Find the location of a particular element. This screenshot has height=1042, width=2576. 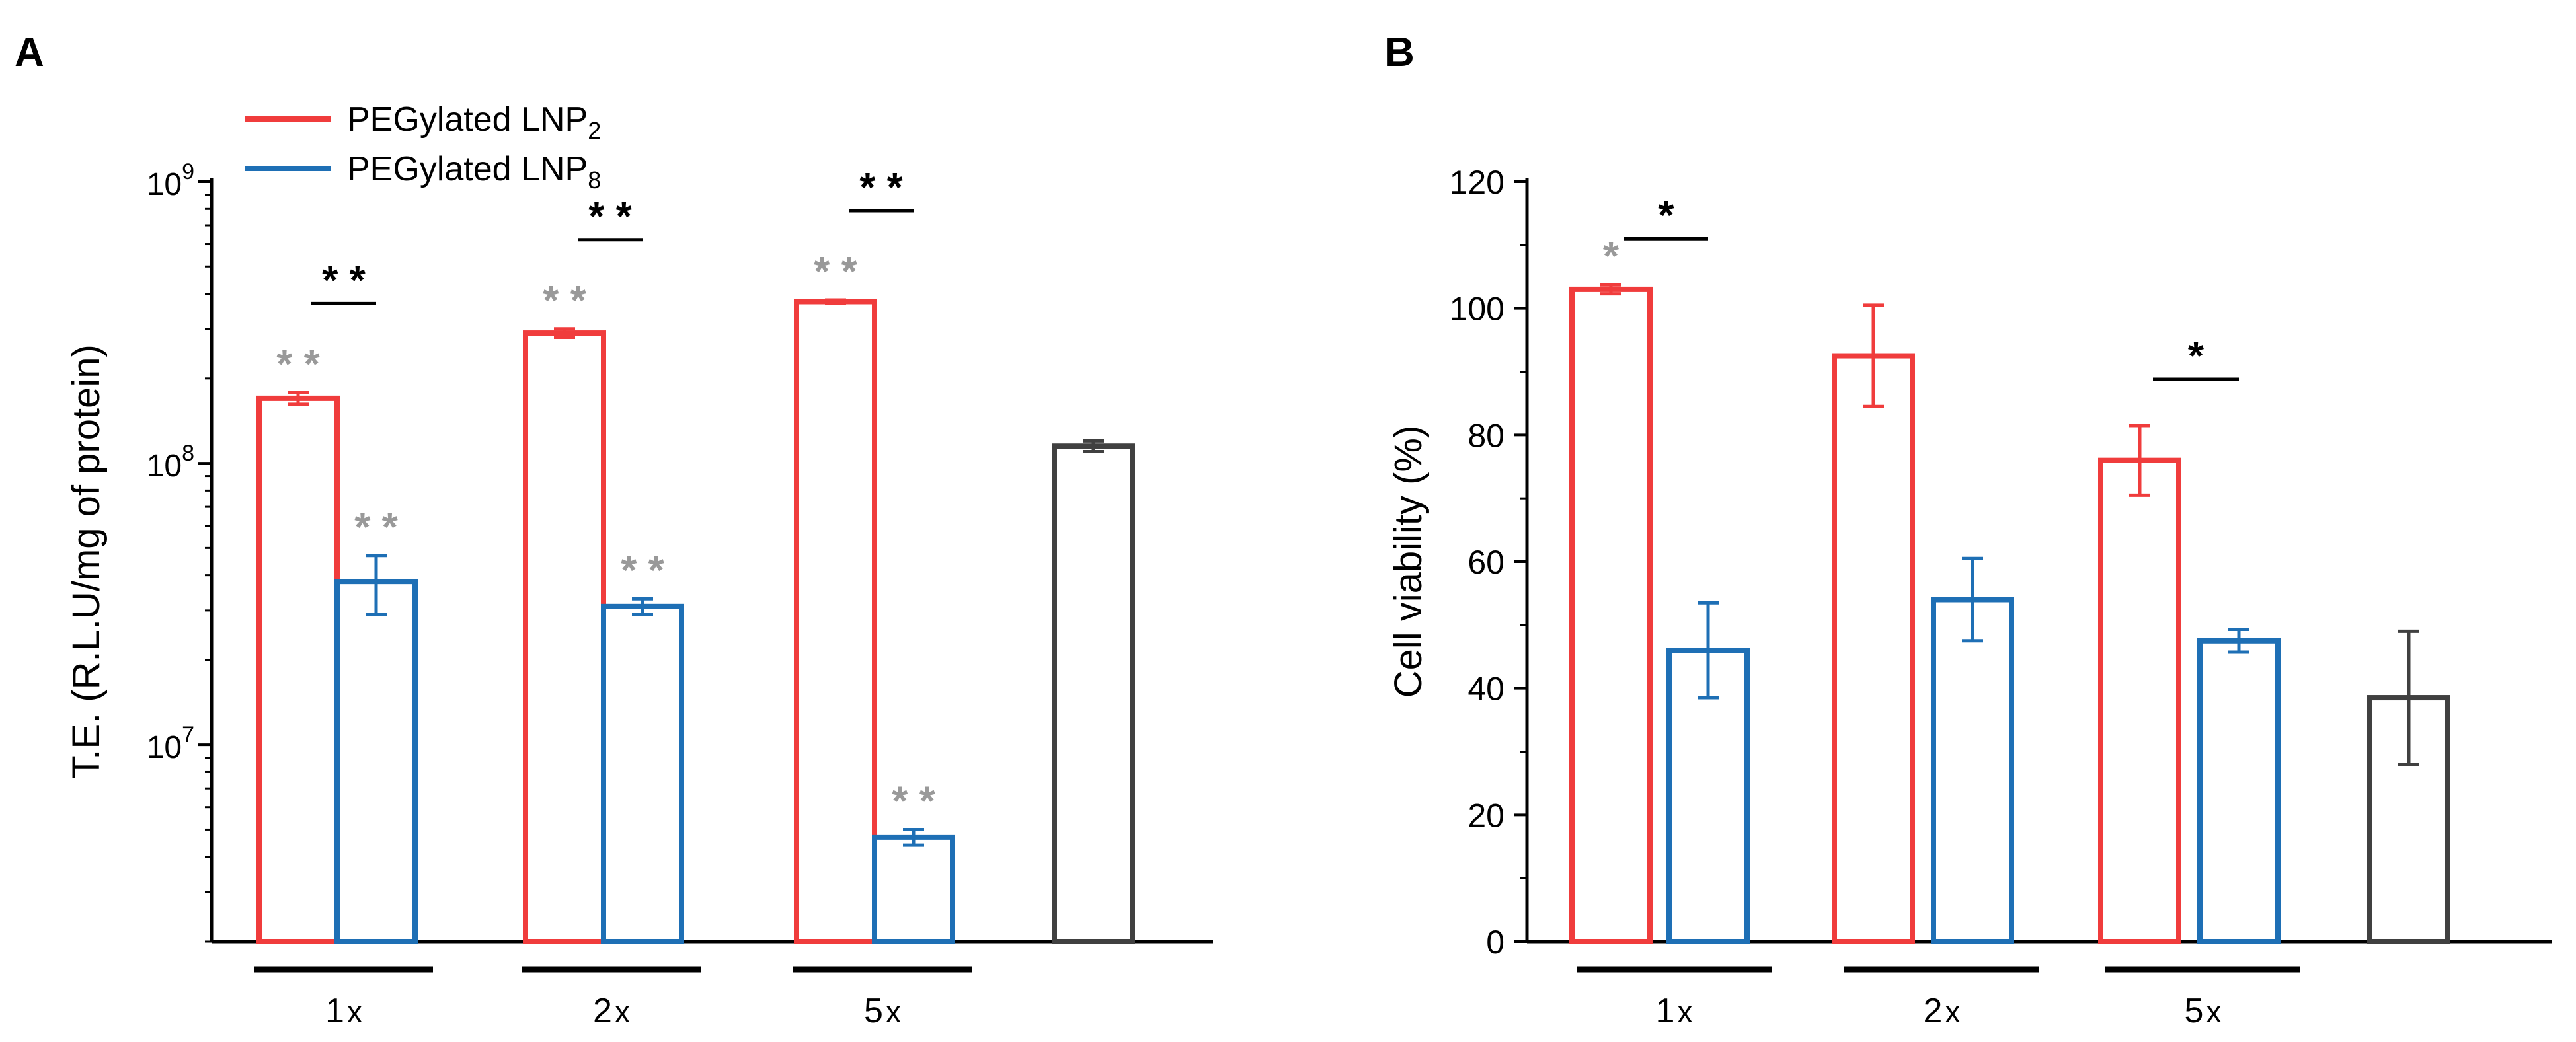

bar-pegylated-lnp8-1x is located at coordinates (376, 761).